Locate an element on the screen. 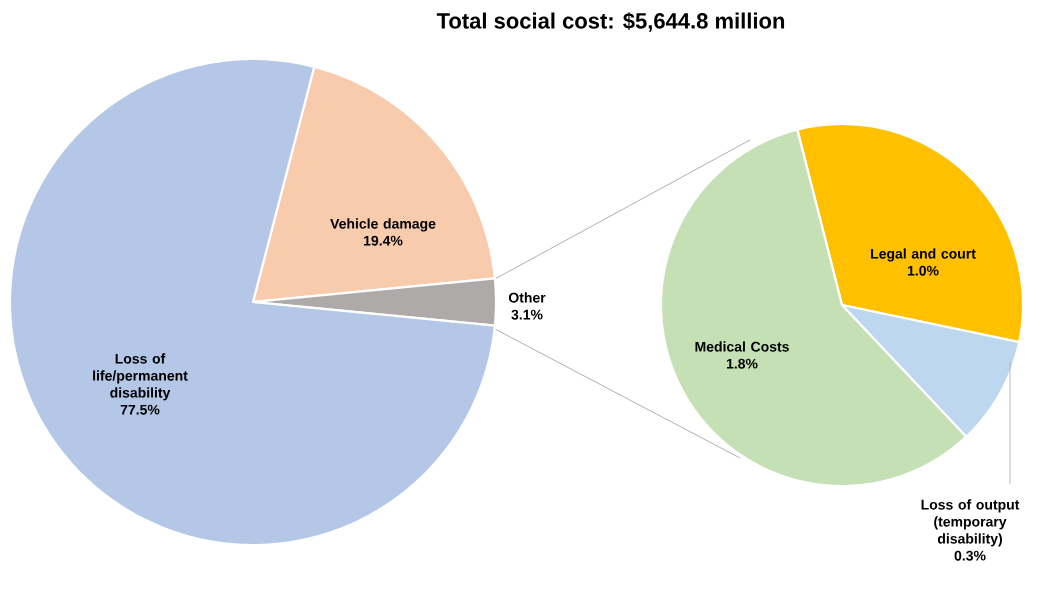 The image size is (1042, 590). data-label: 1.0% is located at coordinates (923, 270).